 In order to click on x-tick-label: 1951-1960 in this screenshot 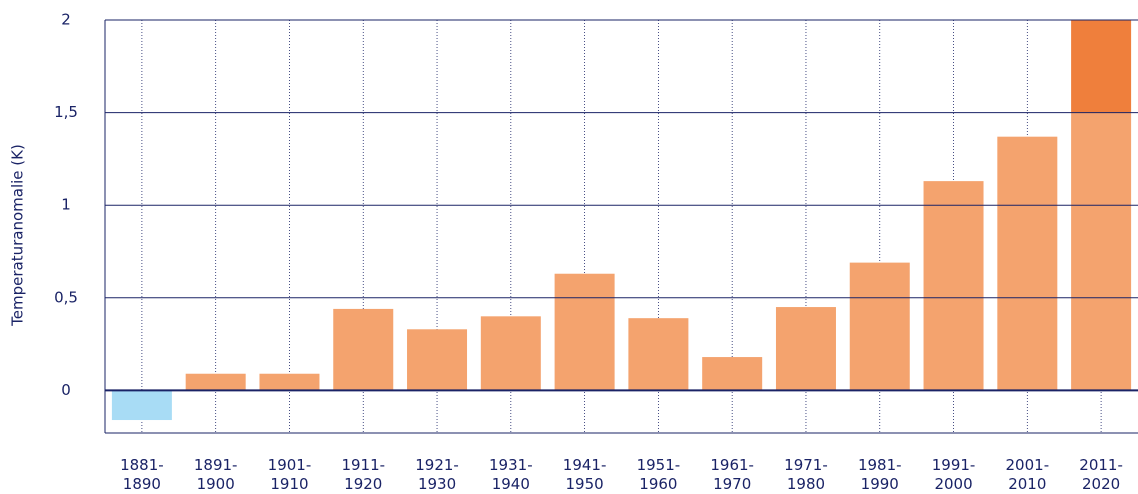, I will do `click(659, 474)`.